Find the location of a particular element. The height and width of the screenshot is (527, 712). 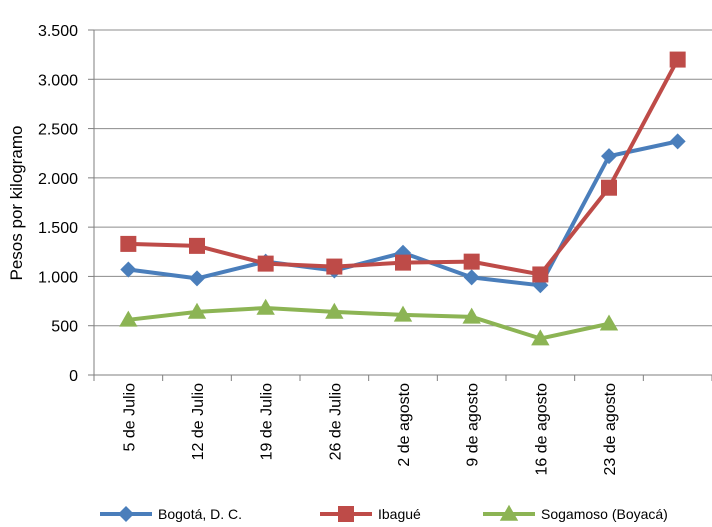

legend-item: Sogamoso (Boyacá) is located at coordinates (575, 513).